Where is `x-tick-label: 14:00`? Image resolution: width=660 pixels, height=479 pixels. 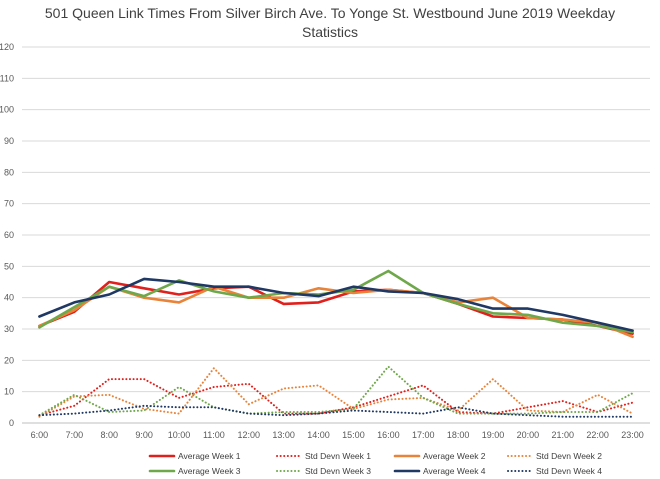
x-tick-label: 14:00 is located at coordinates (318, 435).